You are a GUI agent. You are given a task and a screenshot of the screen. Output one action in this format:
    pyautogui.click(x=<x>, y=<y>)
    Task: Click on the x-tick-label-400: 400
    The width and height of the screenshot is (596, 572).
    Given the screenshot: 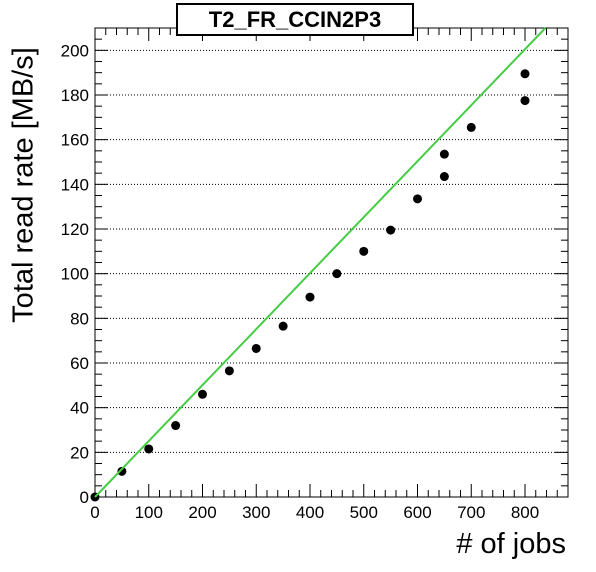 What is the action you would take?
    pyautogui.click(x=310, y=512)
    